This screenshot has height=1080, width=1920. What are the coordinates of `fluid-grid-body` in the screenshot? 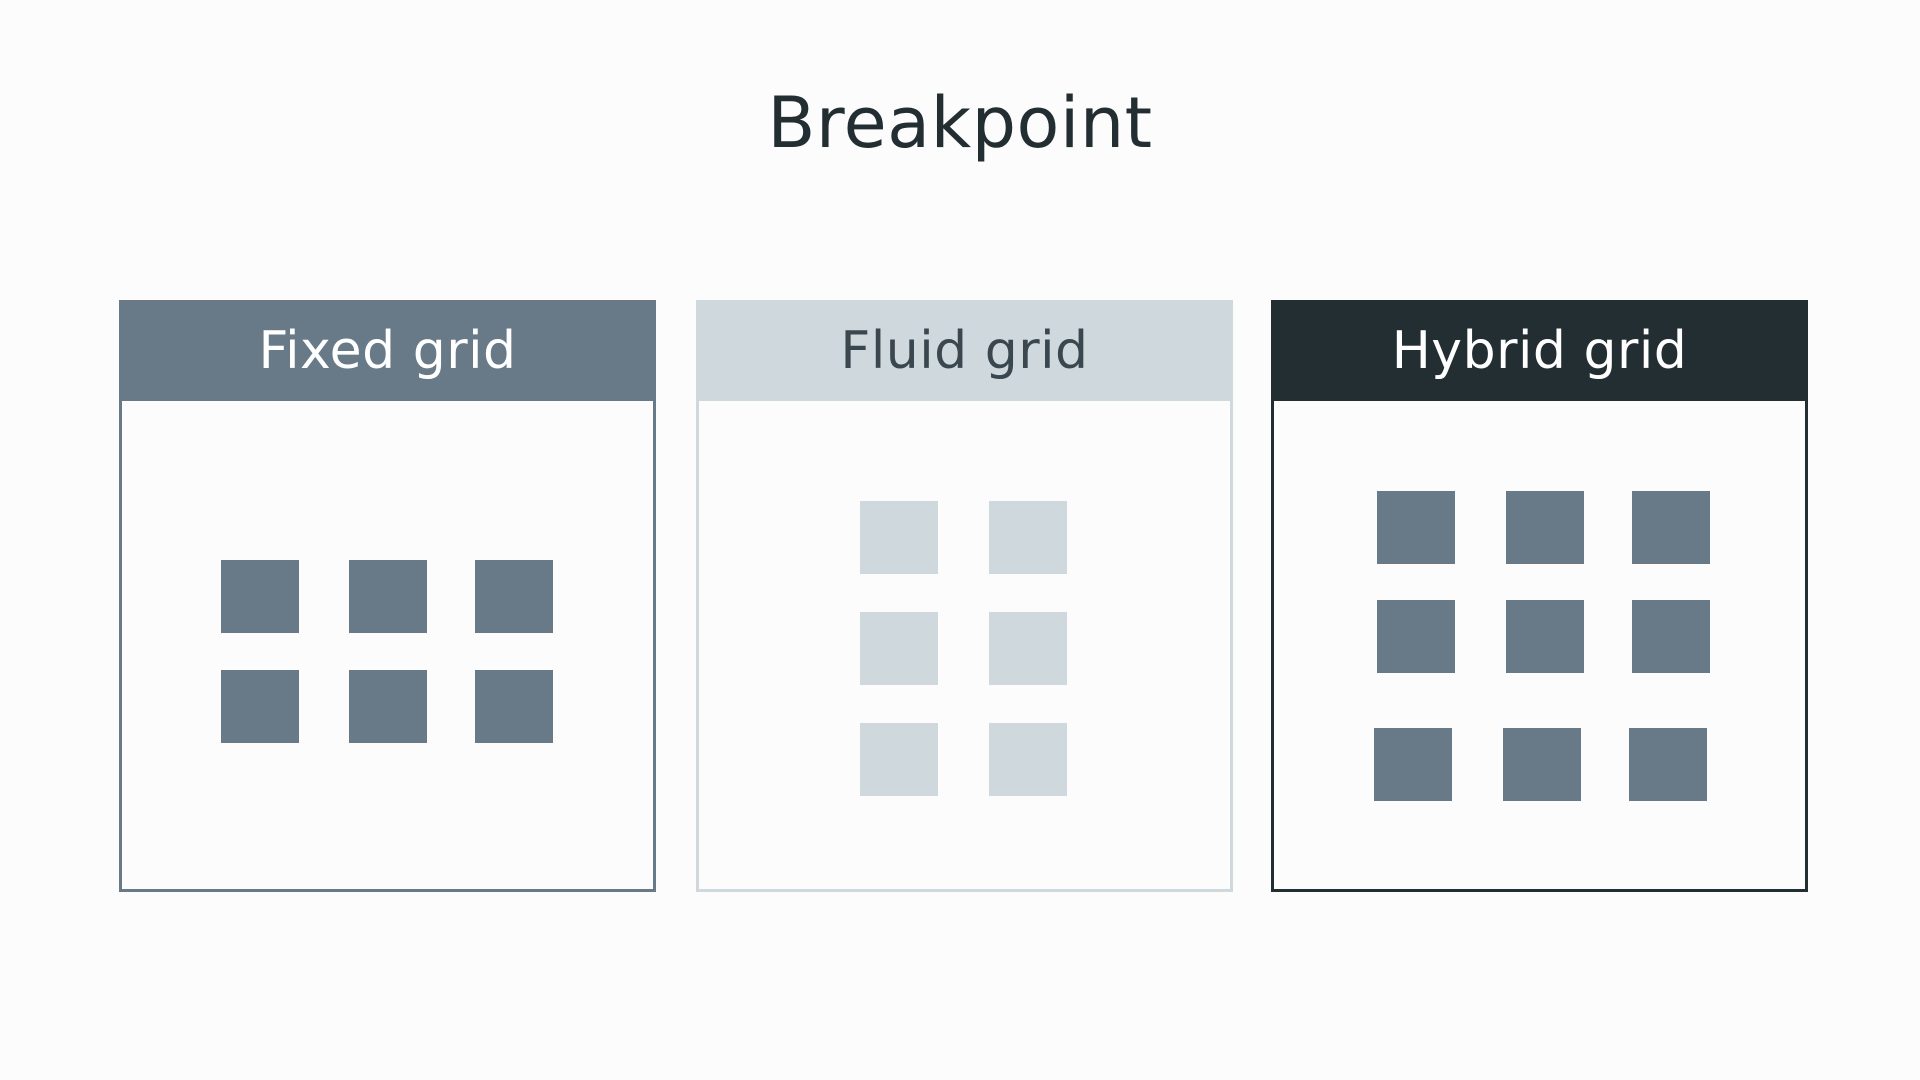 It's located at (964, 646).